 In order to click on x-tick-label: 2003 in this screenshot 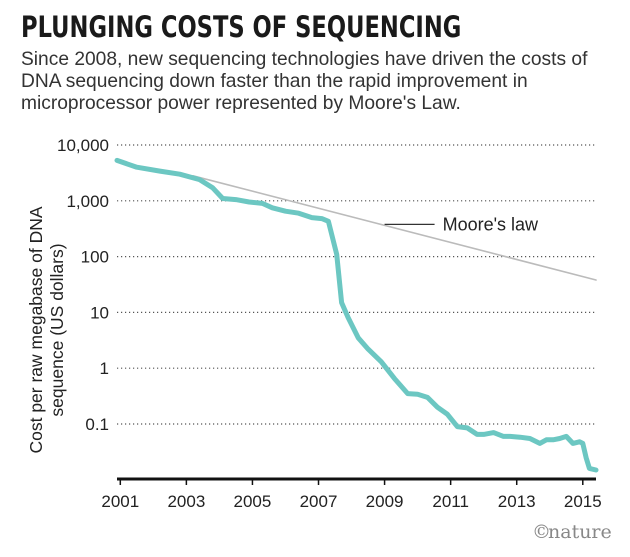, I will do `click(186, 501)`.